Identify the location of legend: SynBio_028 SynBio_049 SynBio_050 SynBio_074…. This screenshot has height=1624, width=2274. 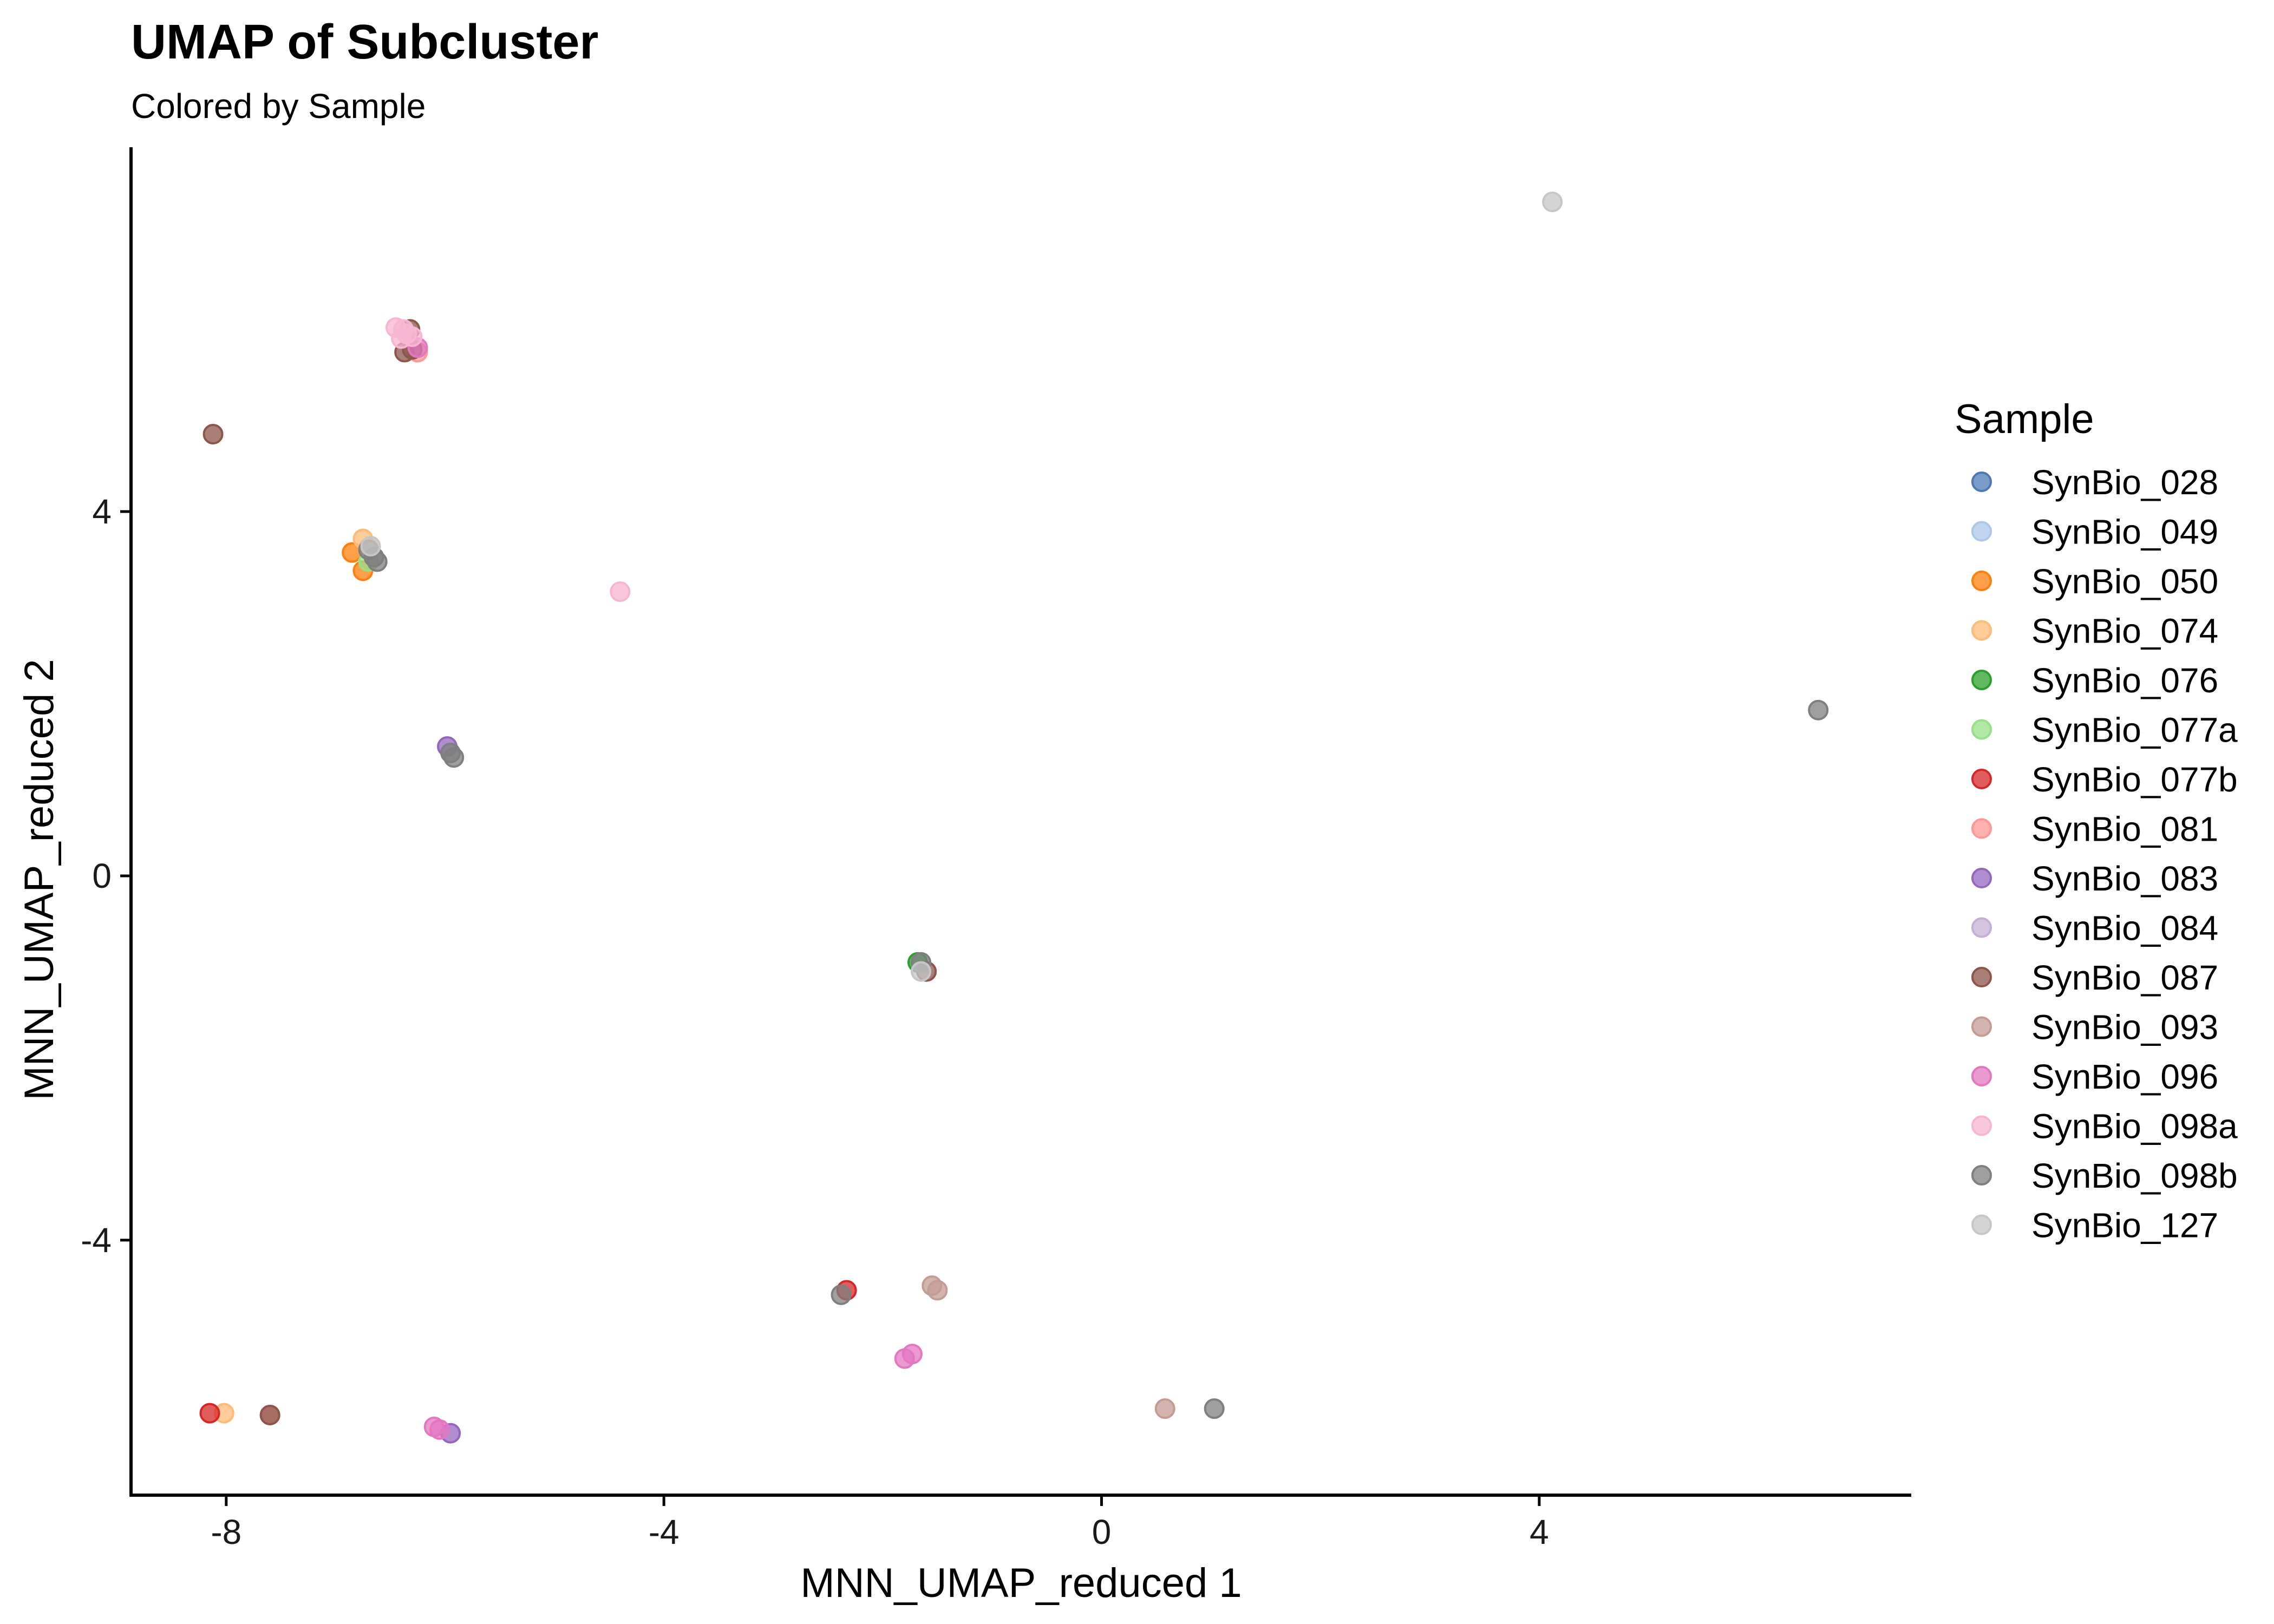
(2105, 854).